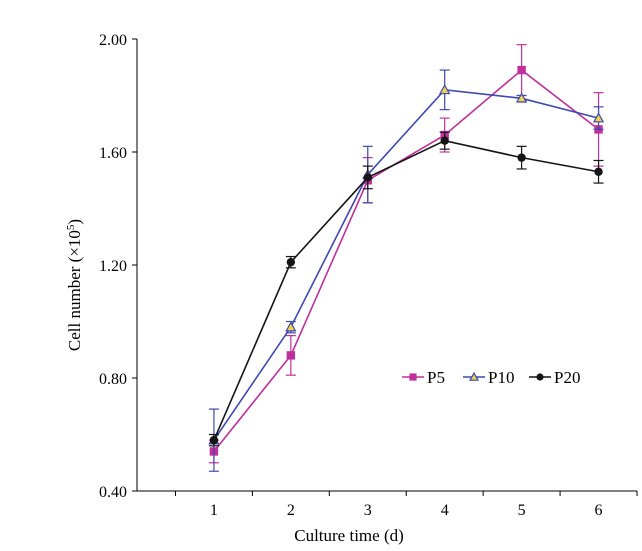 The height and width of the screenshot is (551, 642). Describe the element at coordinates (113, 492) in the screenshot. I see `y-tick-label: 0.40` at that location.